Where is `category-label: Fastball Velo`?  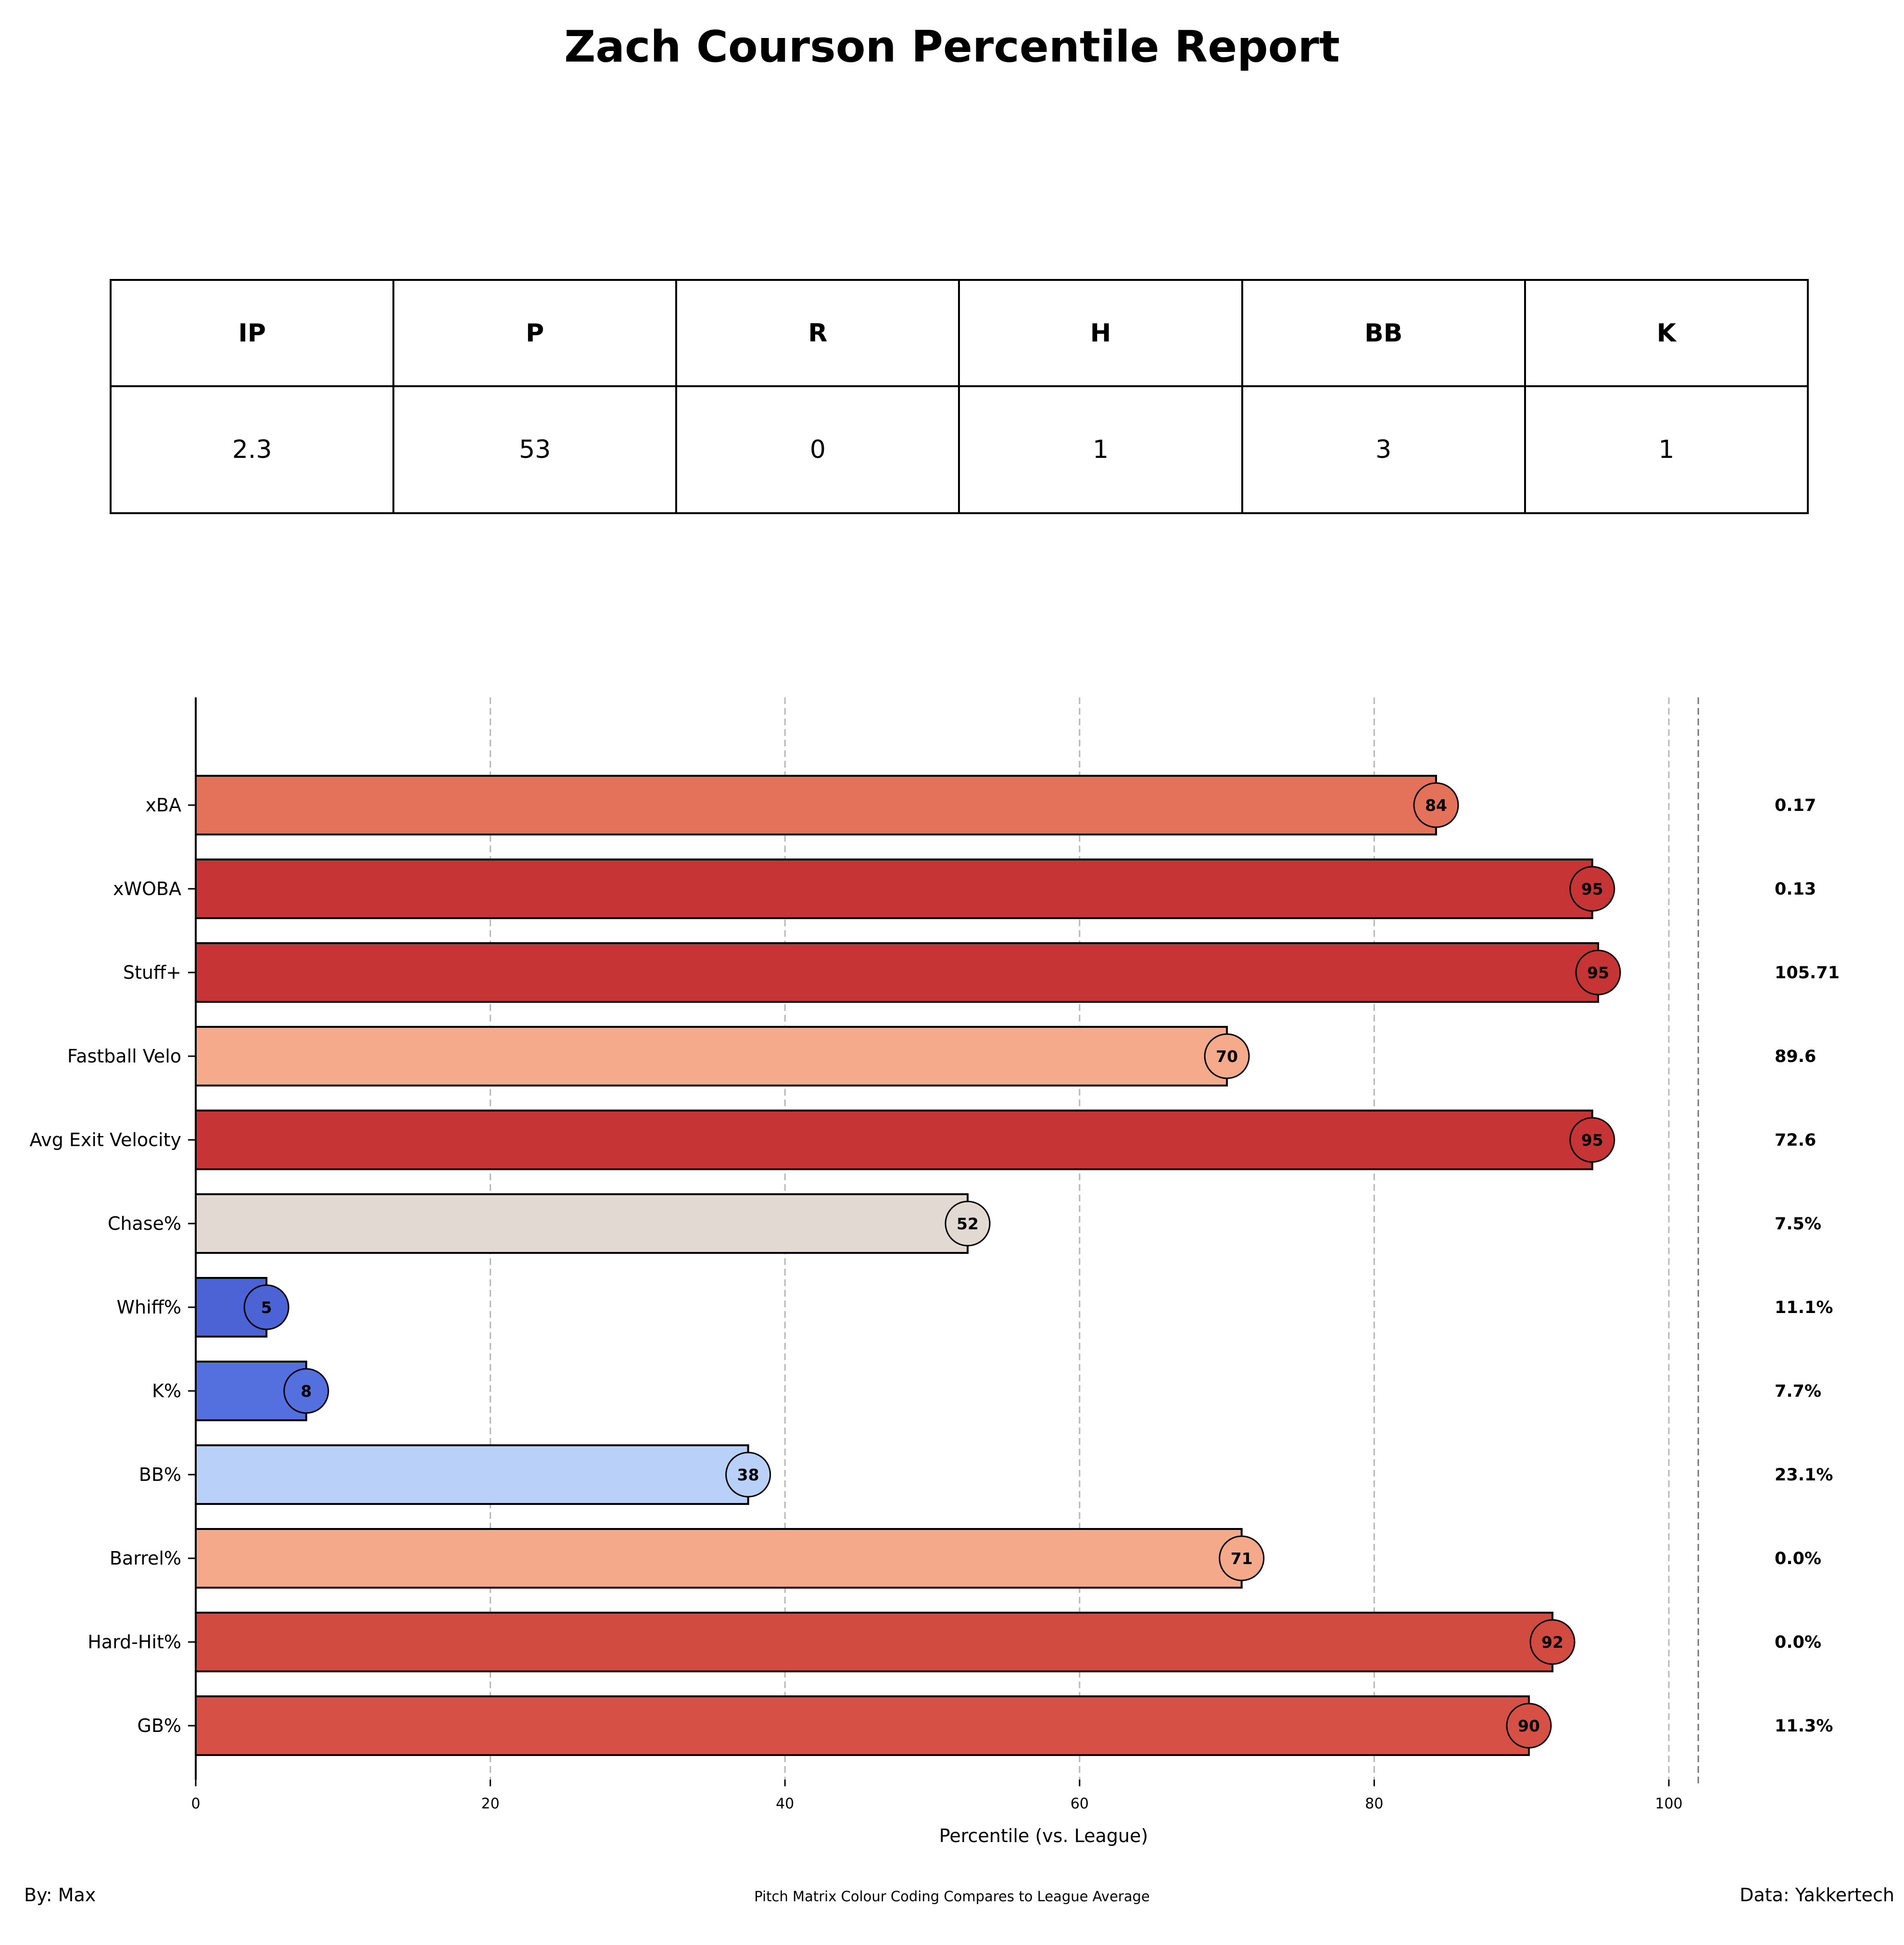
category-label: Fastball Velo is located at coordinates (124, 1057).